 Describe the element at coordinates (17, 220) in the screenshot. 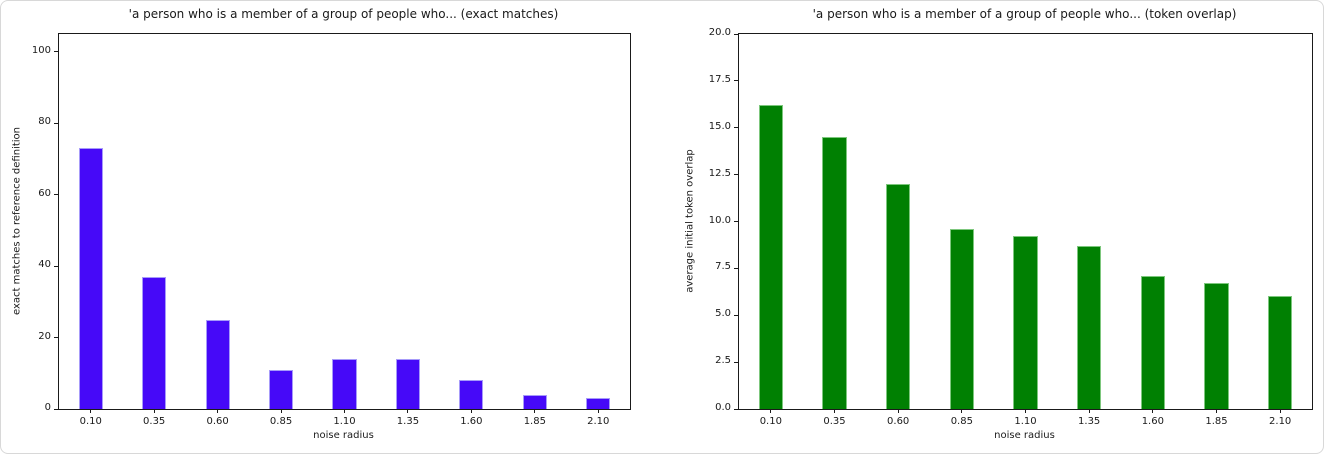

I see `y-axis-label: exact matches to reference definition` at that location.